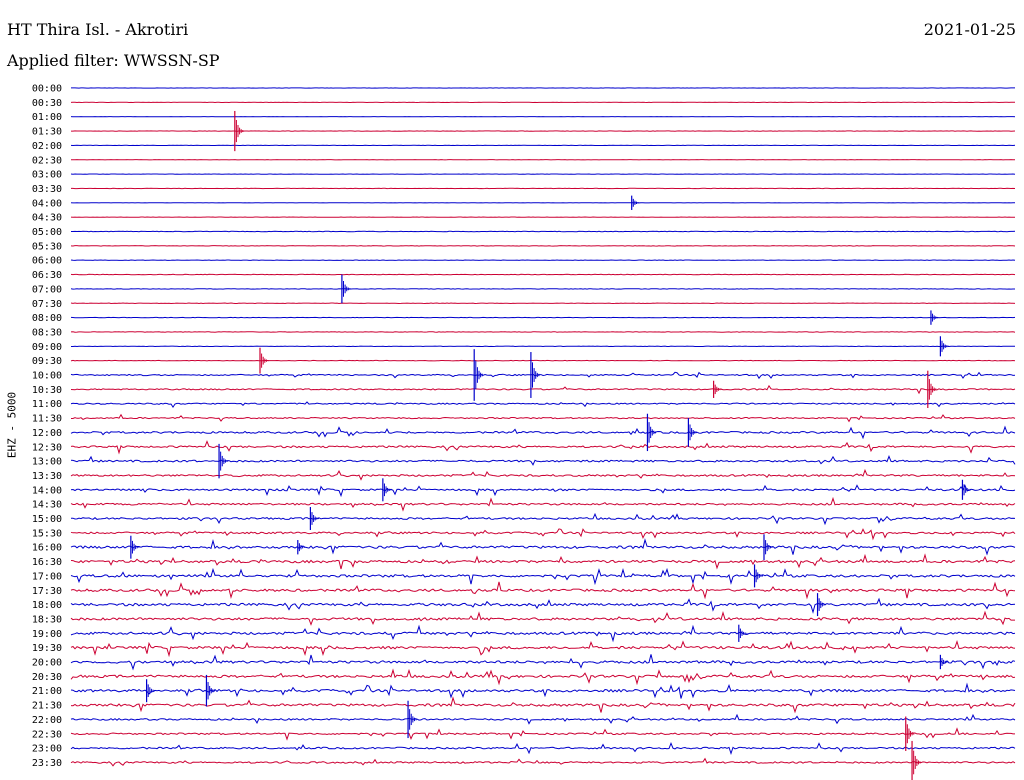 The width and height of the screenshot is (1024, 780). Describe the element at coordinates (47, 347) in the screenshot. I see `row-label-0900: 09:00` at that location.